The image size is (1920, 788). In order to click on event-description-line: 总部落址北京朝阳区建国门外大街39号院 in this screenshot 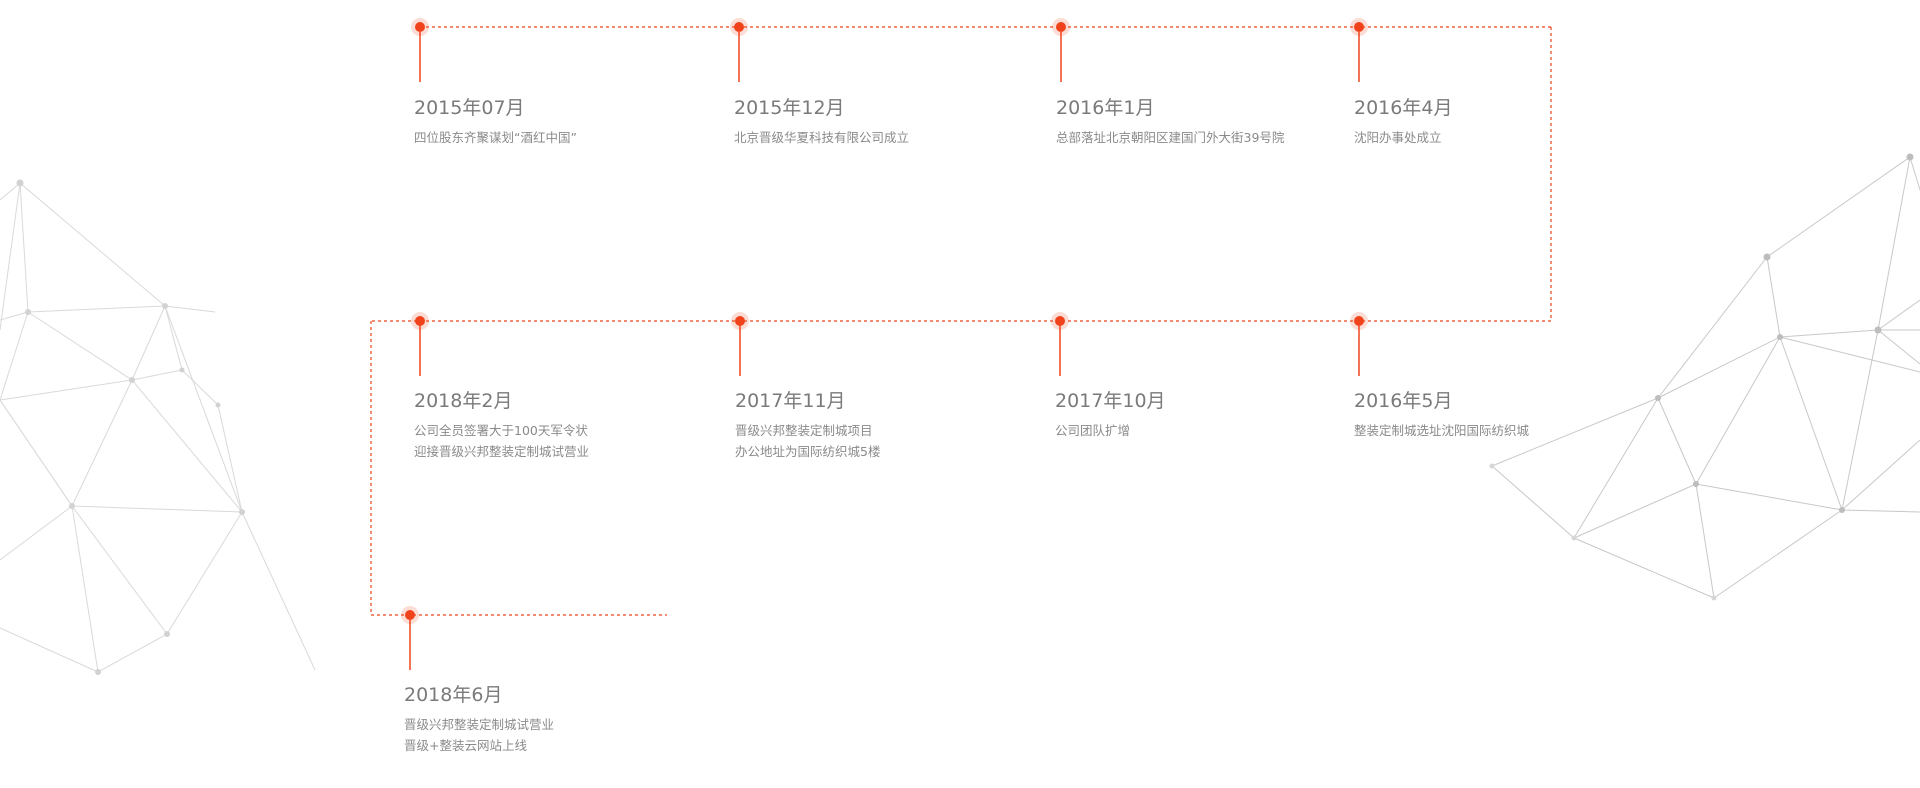, I will do `click(1170, 137)`.